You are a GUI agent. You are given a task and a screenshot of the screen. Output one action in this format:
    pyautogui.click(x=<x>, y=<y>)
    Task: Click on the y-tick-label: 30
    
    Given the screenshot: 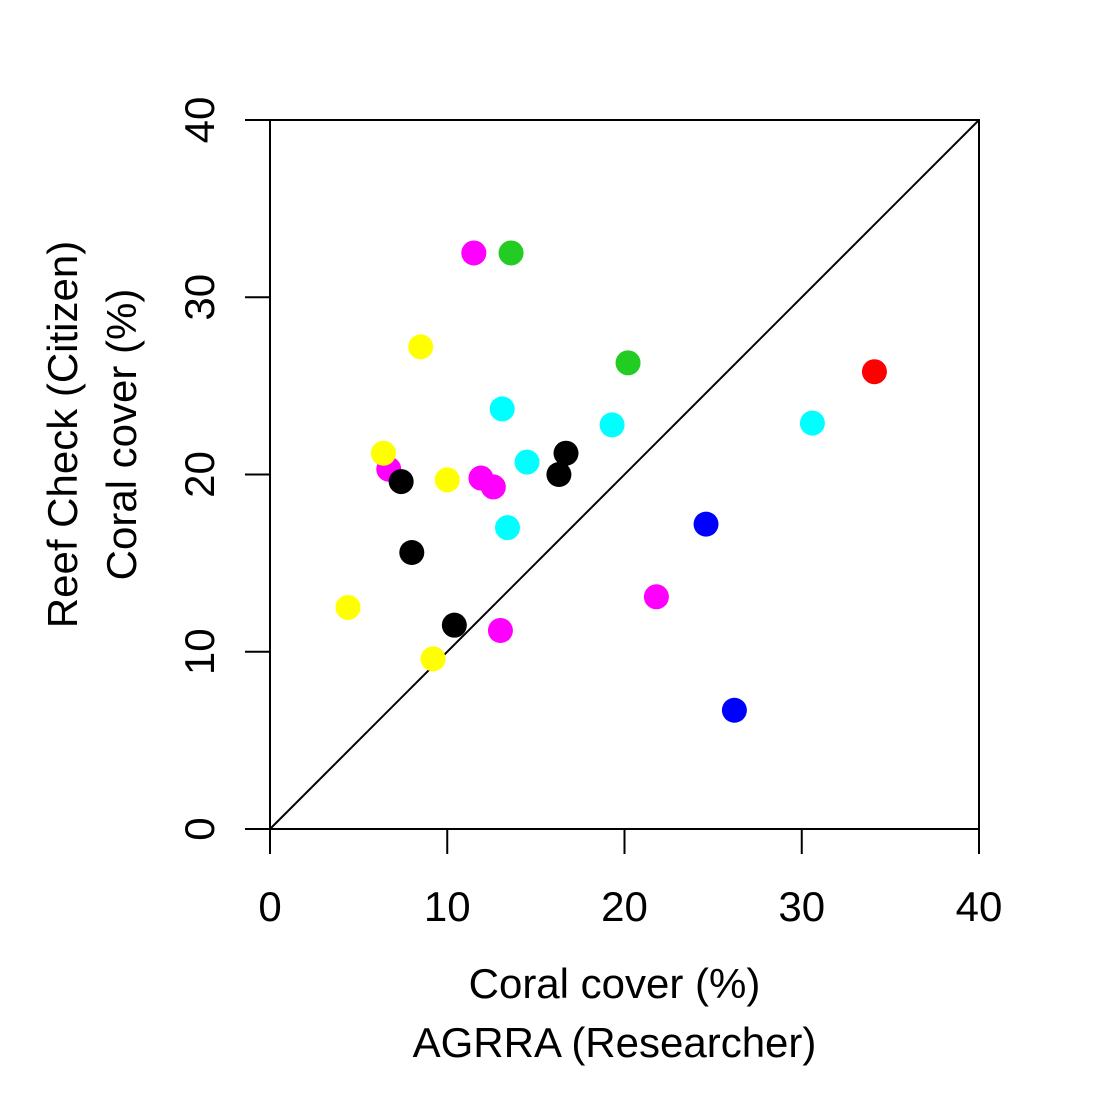 What is the action you would take?
    pyautogui.click(x=199, y=297)
    